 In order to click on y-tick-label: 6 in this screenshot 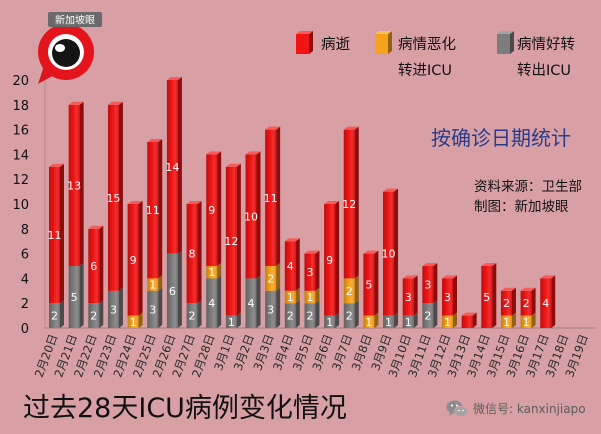, I will do `click(25, 255)`.